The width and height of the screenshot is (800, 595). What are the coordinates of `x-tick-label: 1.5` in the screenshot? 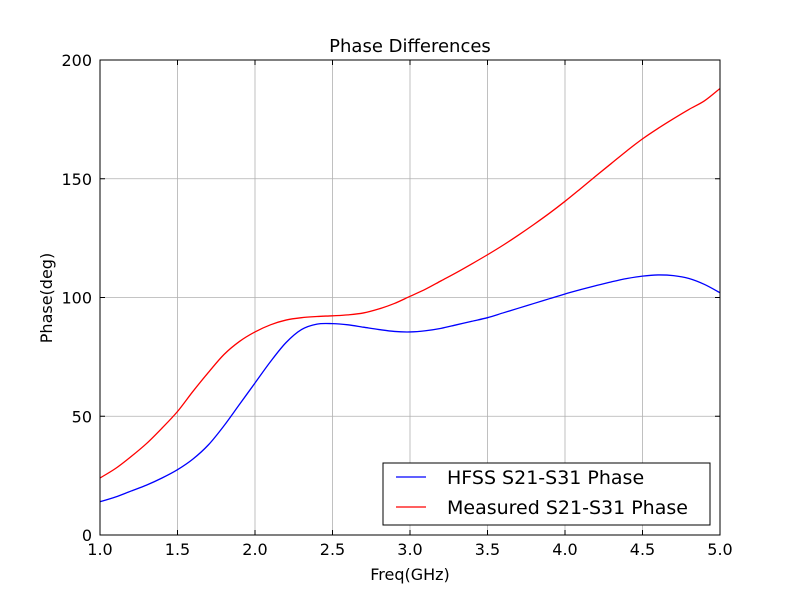 It's located at (177, 549).